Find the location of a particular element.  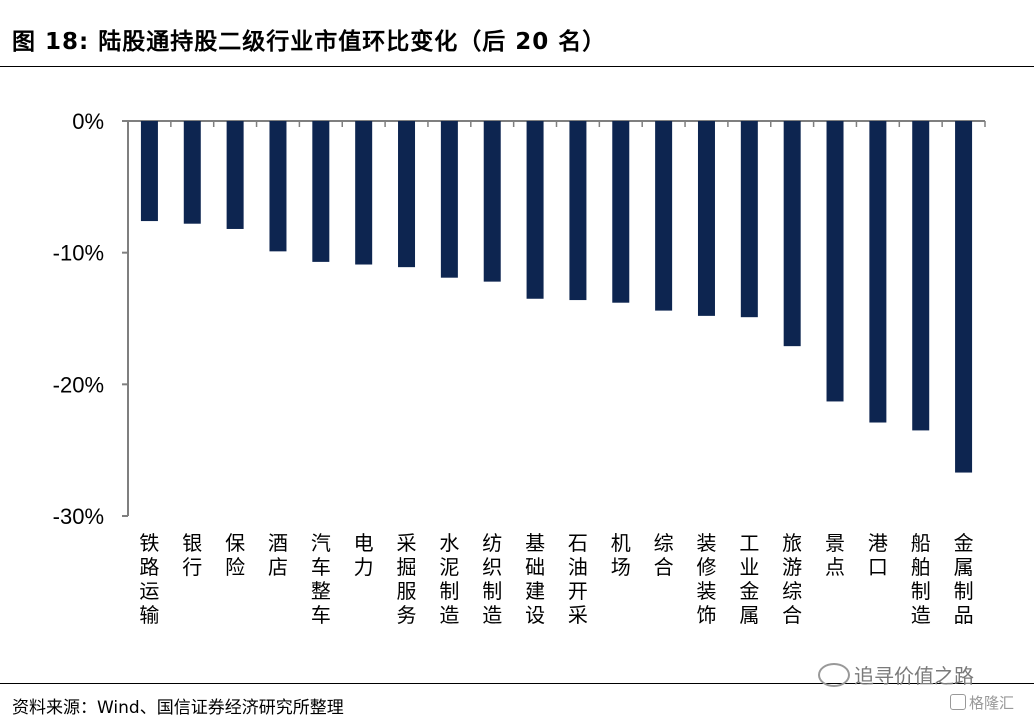

wechat-icon is located at coordinates (834, 675).